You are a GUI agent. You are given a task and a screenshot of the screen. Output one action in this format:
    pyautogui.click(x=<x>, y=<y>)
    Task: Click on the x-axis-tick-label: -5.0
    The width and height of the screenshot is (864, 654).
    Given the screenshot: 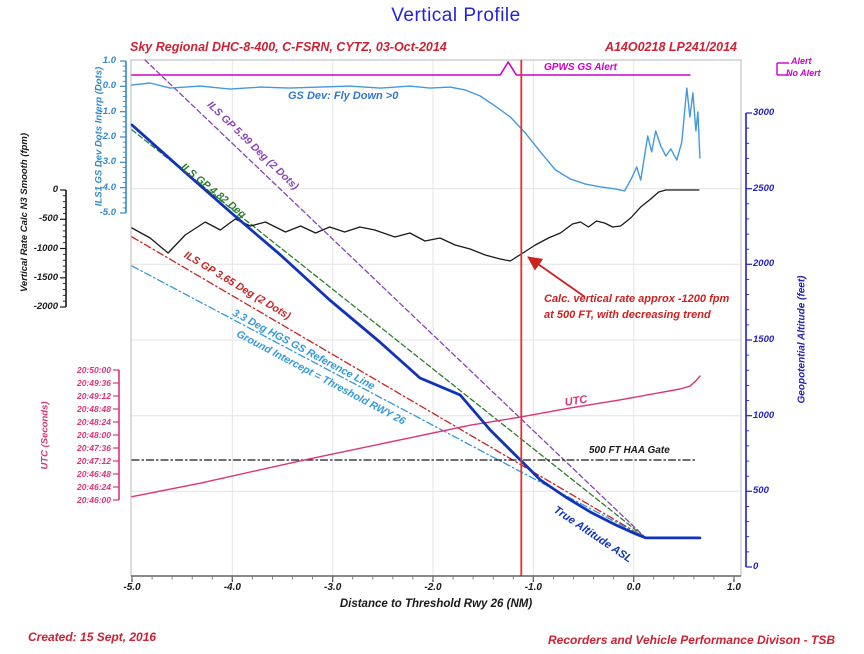 What is the action you would take?
    pyautogui.click(x=132, y=587)
    